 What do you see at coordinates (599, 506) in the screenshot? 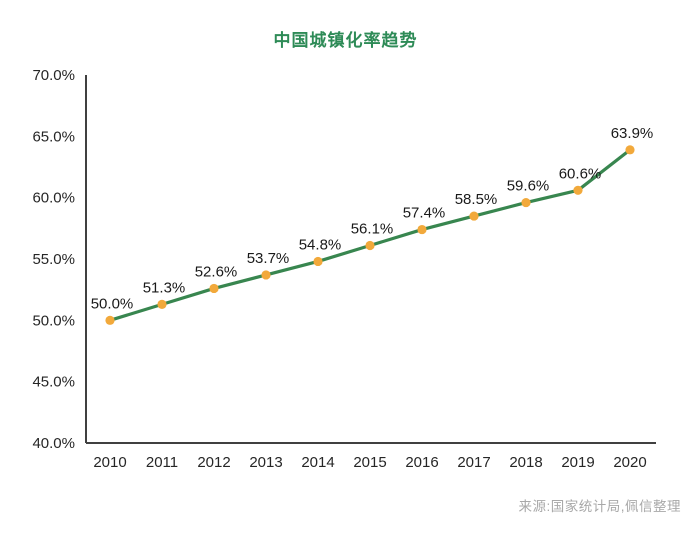
I see `source-note: 来源:国家统计局,佩信整理` at bounding box center [599, 506].